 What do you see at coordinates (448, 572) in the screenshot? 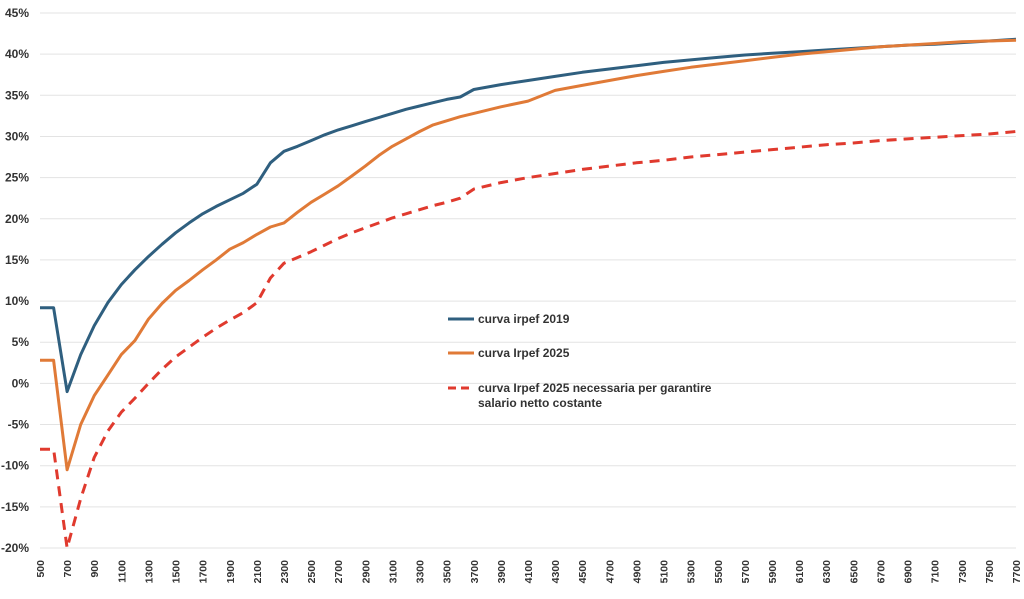
I see `x-tick-label: 3500` at bounding box center [448, 572].